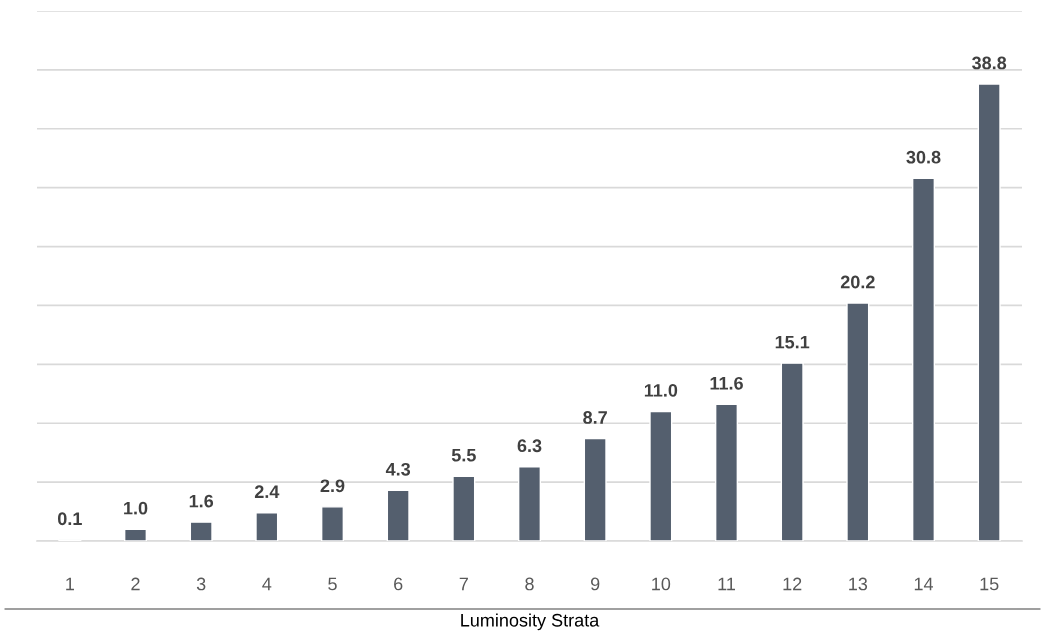 The image size is (1042, 631). What do you see at coordinates (398, 584) in the screenshot?
I see `x-tick-label: 6` at bounding box center [398, 584].